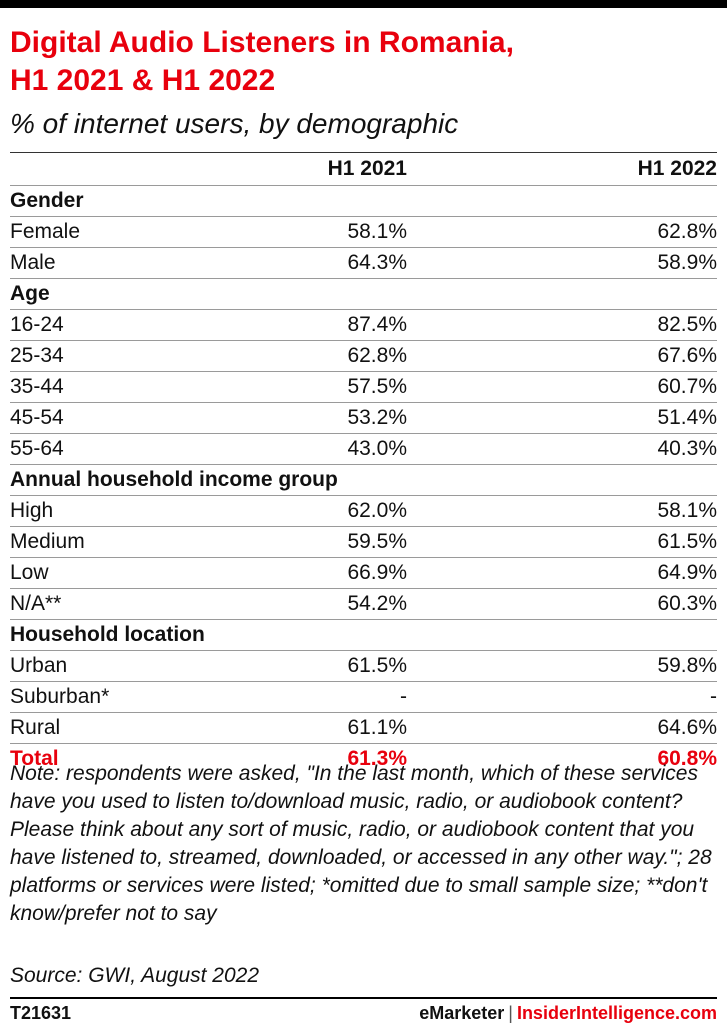 The width and height of the screenshot is (727, 1024). What do you see at coordinates (138, 697) in the screenshot?
I see `row-label: Suburban*` at bounding box center [138, 697].